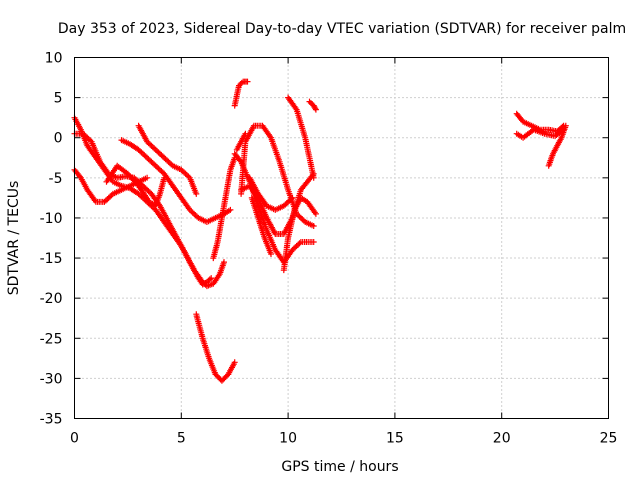 The height and width of the screenshot is (480, 640). I want to click on series-arc18, so click(312, 105).